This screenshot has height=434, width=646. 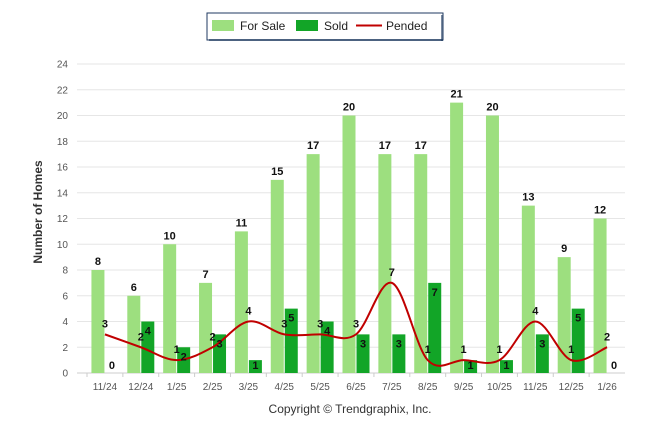 What do you see at coordinates (336, 26) in the screenshot?
I see `legend-label-sold: Sold` at bounding box center [336, 26].